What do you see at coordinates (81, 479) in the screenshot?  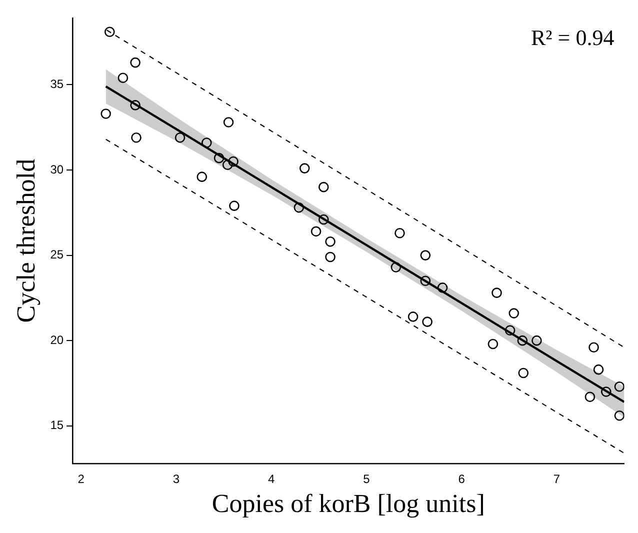 I see `x-tick-label: 2` at bounding box center [81, 479].